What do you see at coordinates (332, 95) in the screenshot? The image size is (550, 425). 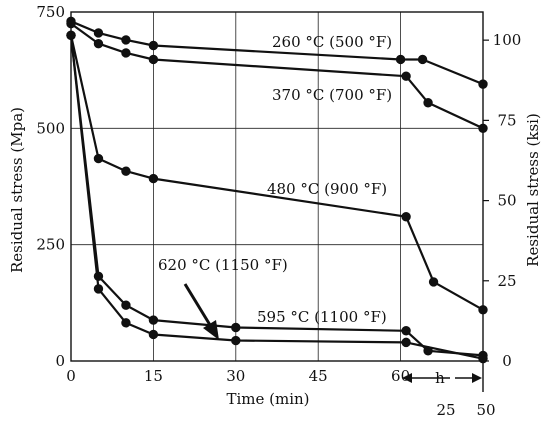 I see `series-label-370c: 370 °C (700 °F)` at bounding box center [332, 95].